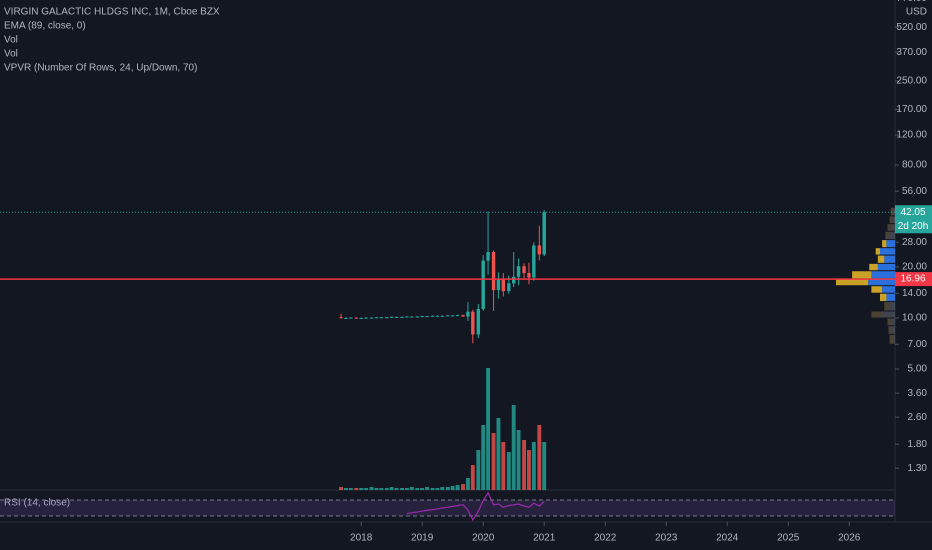 The width and height of the screenshot is (932, 550). I want to click on level-label: 16.96, so click(912, 279).